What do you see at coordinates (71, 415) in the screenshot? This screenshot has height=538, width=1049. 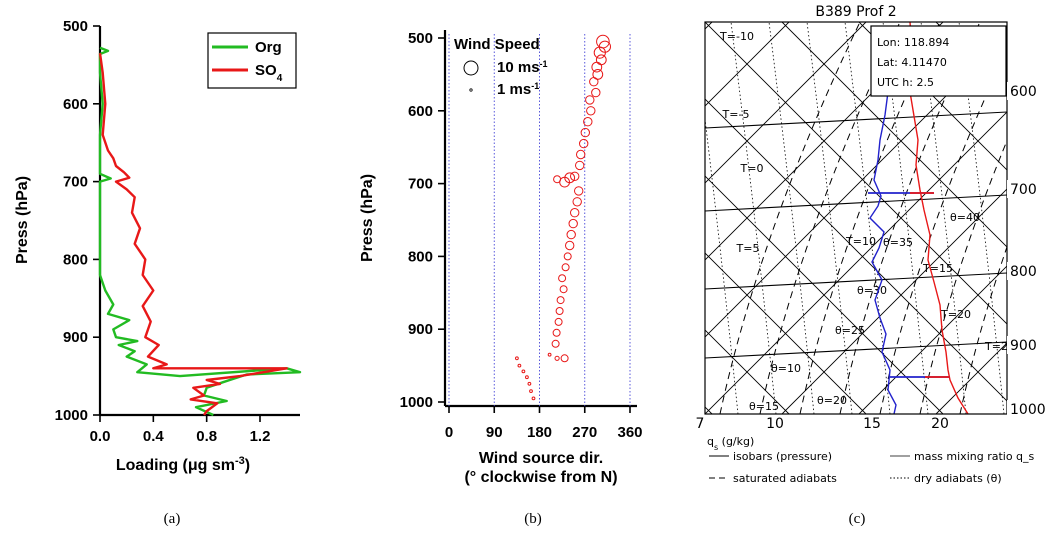 I see `panel-a-ytick-label: 1000` at bounding box center [71, 415].